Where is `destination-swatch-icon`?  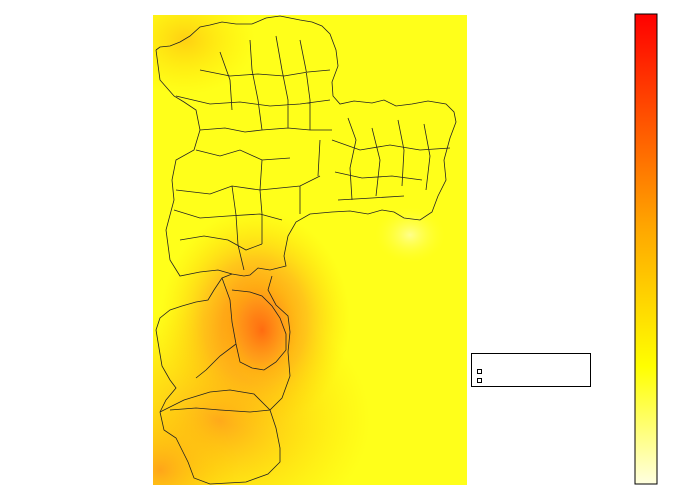
destination-swatch-icon is located at coordinates (479, 380).